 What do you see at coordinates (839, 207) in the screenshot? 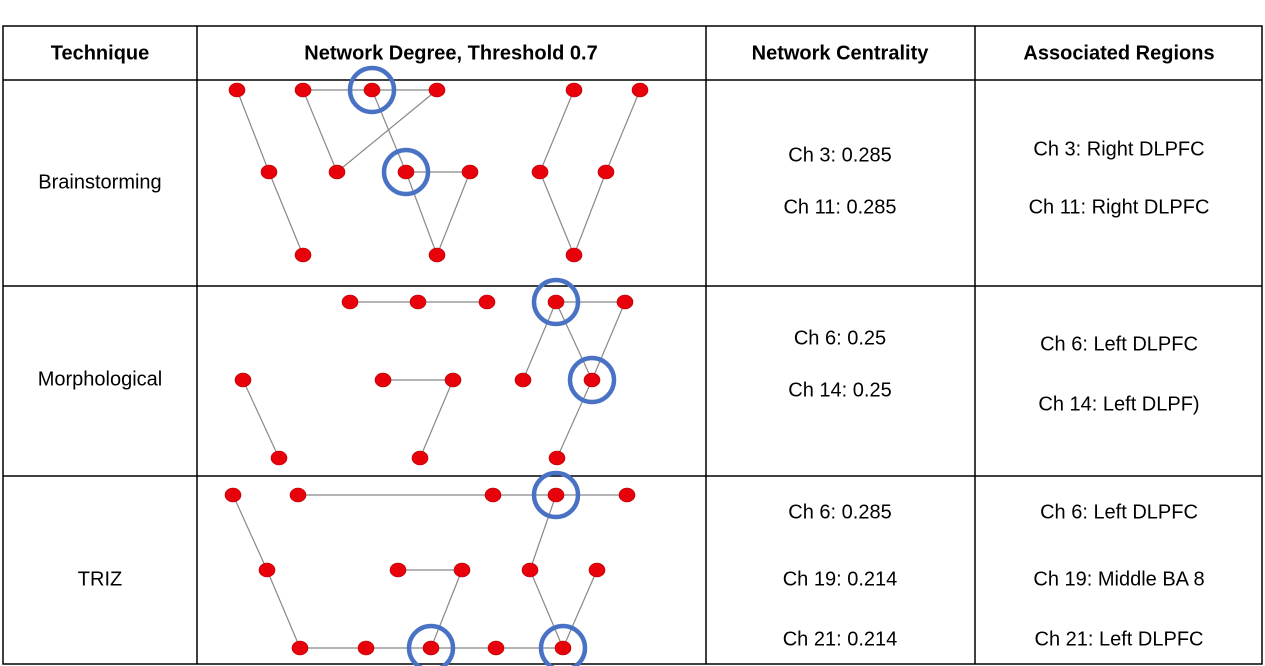
I see `centrality-cell: Ch 11: 0.285` at bounding box center [839, 207].